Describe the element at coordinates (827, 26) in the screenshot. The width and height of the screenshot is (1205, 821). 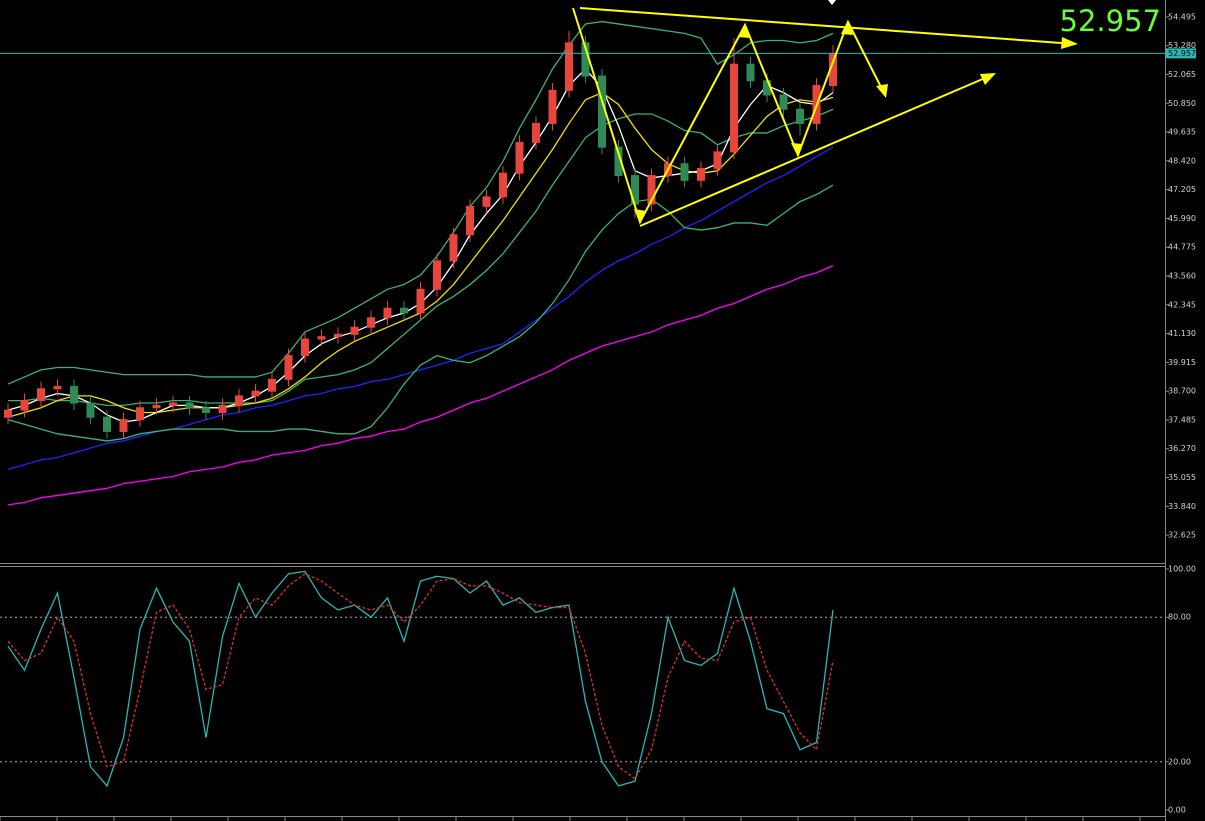
I see `upper-trendline` at that location.